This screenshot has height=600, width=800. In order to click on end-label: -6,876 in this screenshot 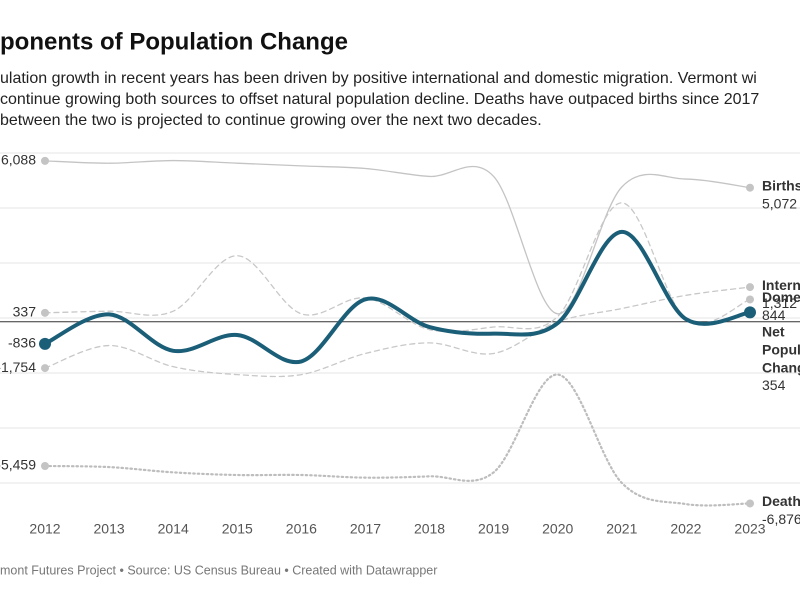, I will do `click(781, 519)`.